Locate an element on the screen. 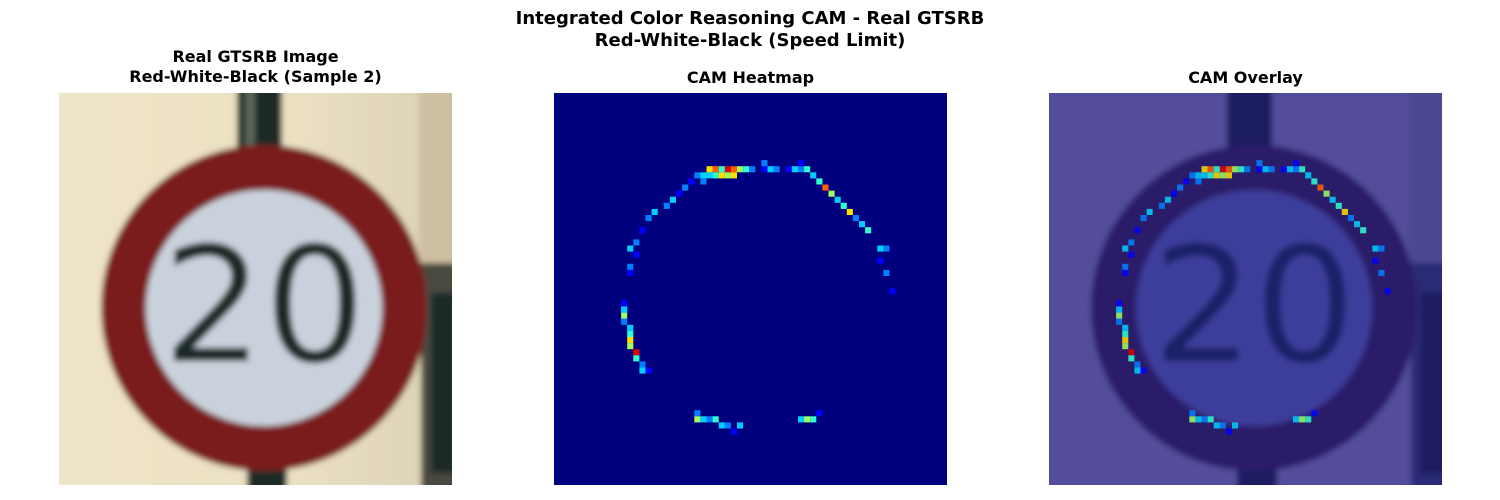  overlay-sign-digits: 20 is located at coordinates (1254, 305).